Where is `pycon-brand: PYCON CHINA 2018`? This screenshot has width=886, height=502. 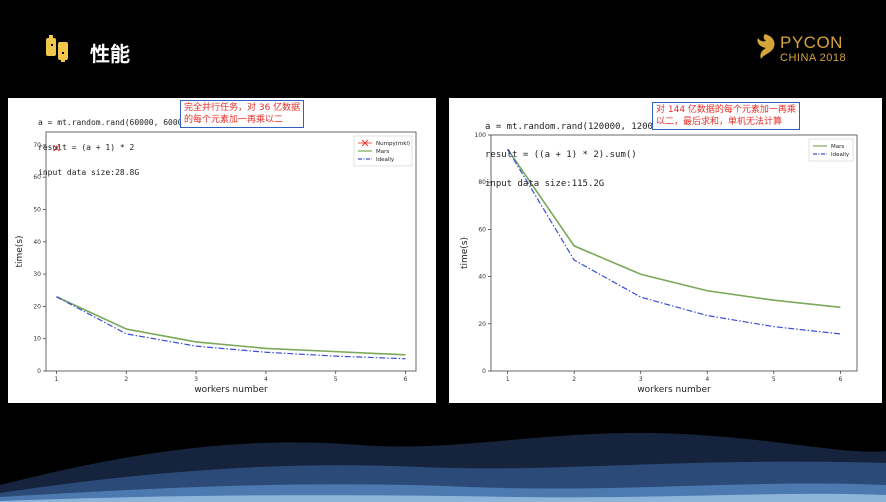
pycon-brand: PYCON CHINA 2018 is located at coordinates (813, 49).